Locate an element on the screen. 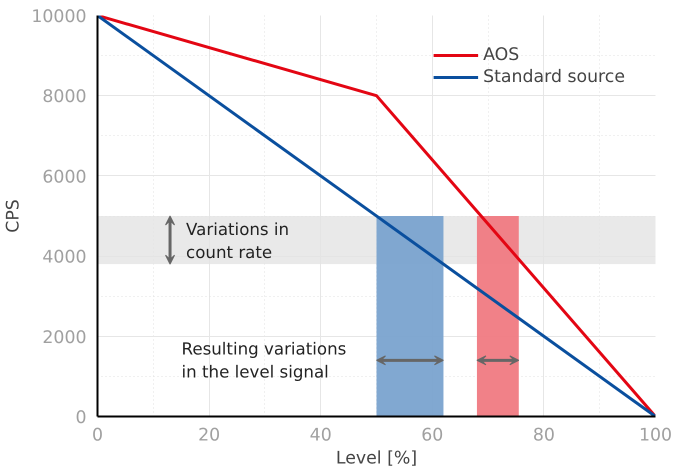 The image size is (675, 471). y-tick-label: 10000 is located at coordinates (58, 17).